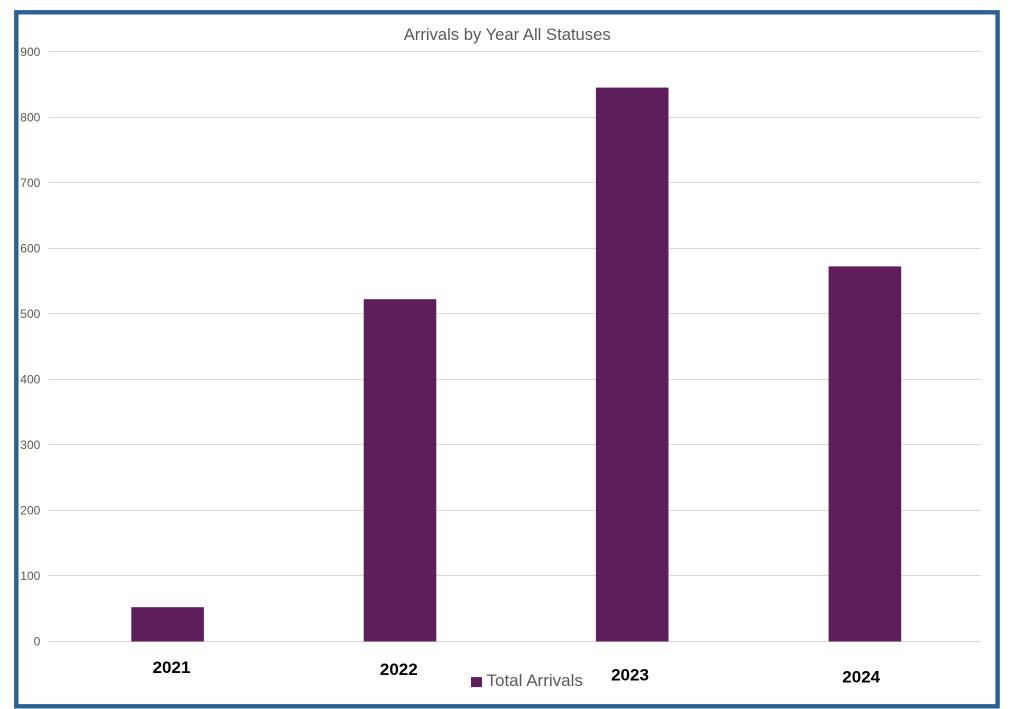  Describe the element at coordinates (861, 677) in the screenshot. I see `svg-text: 2024` at that location.